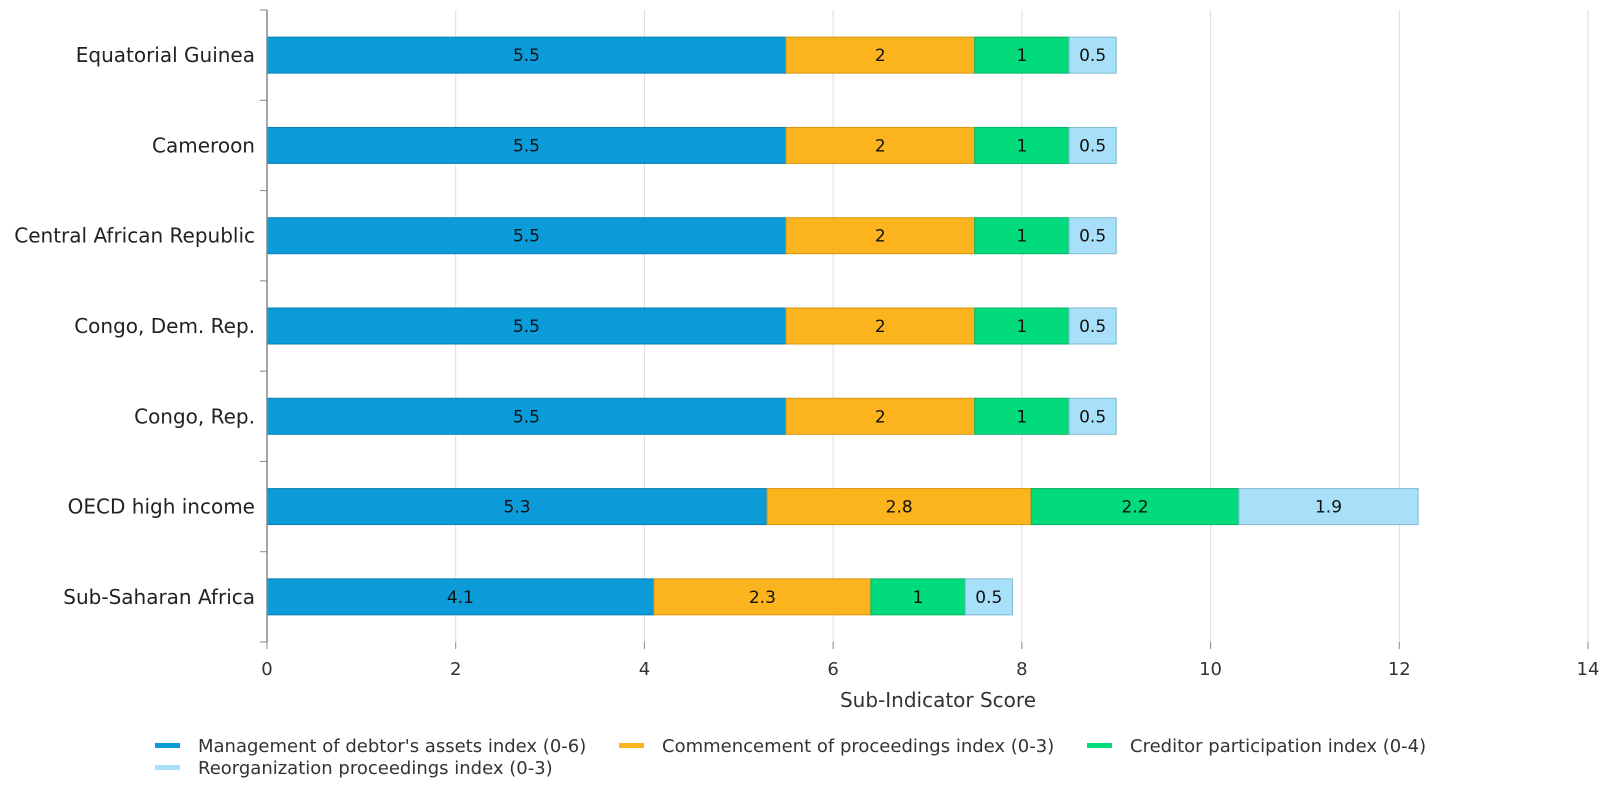  Describe the element at coordinates (1278, 746) in the screenshot. I see `legend-label: Creditor participation index (0-4)` at that location.